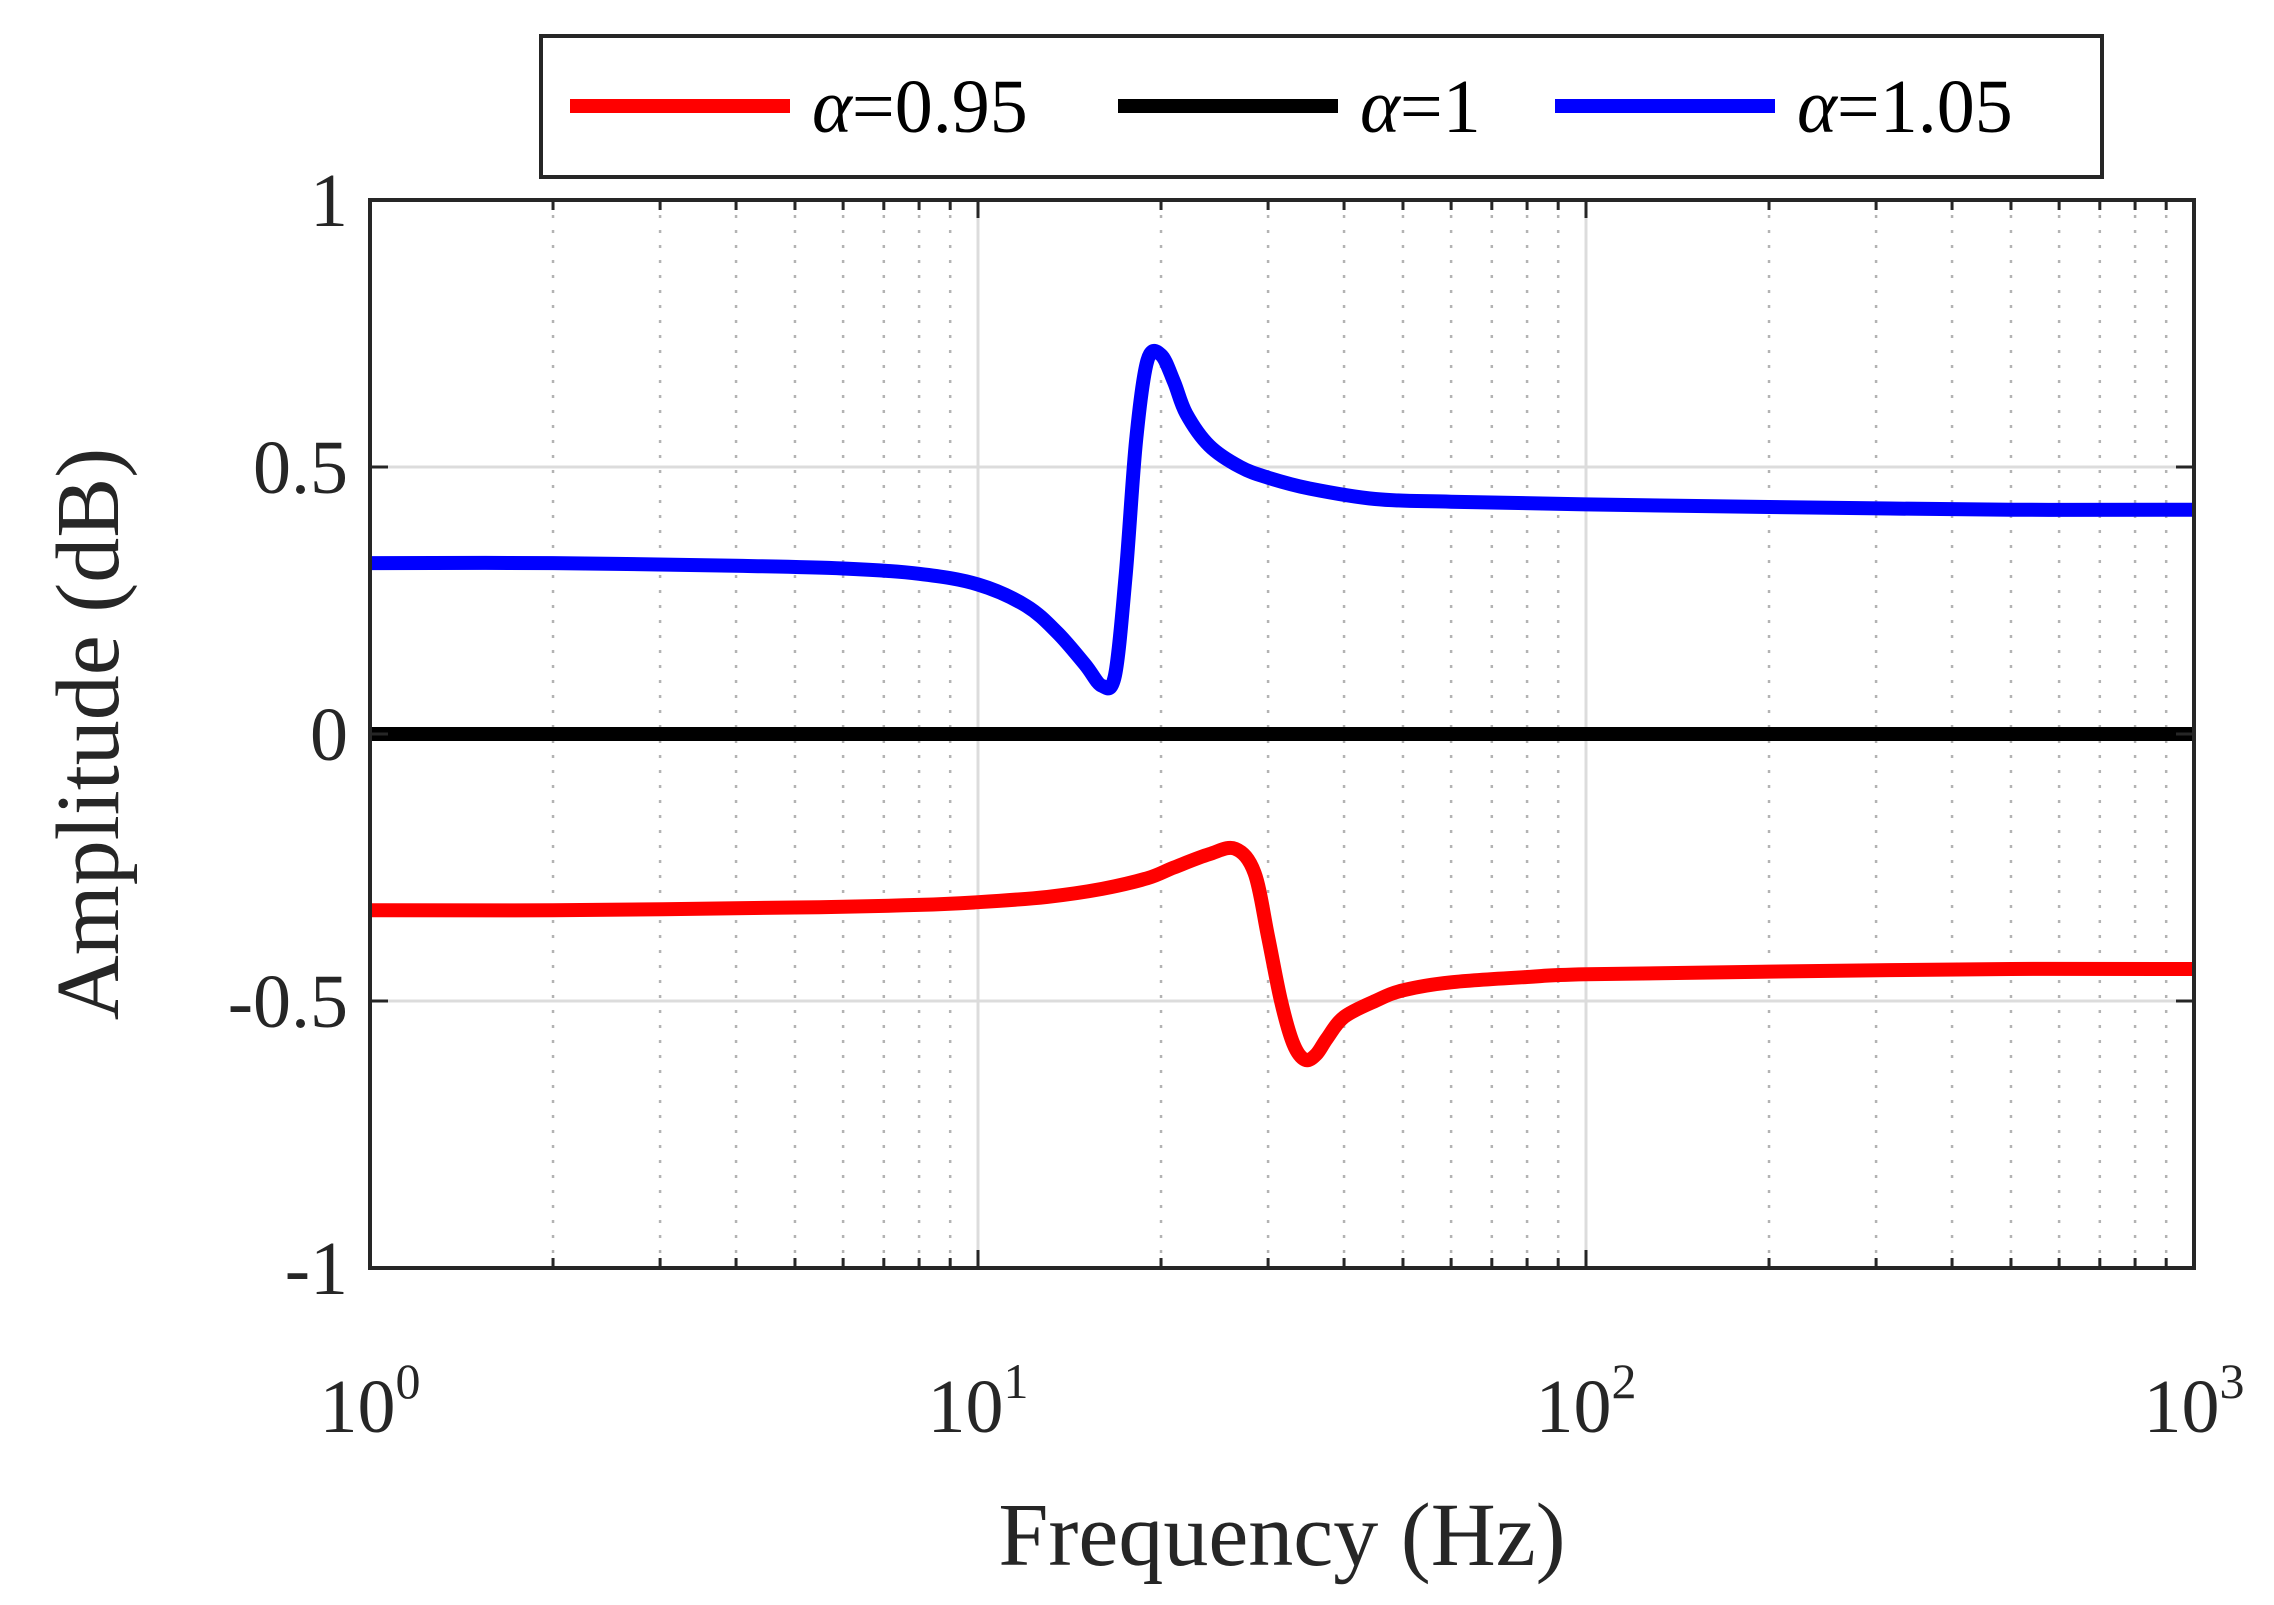 Image resolution: width=2274 pixels, height=1605 pixels. Describe the element at coordinates (1321, 106) in the screenshot. I see `legend: α=0.95 α=1 α=1.05` at that location.